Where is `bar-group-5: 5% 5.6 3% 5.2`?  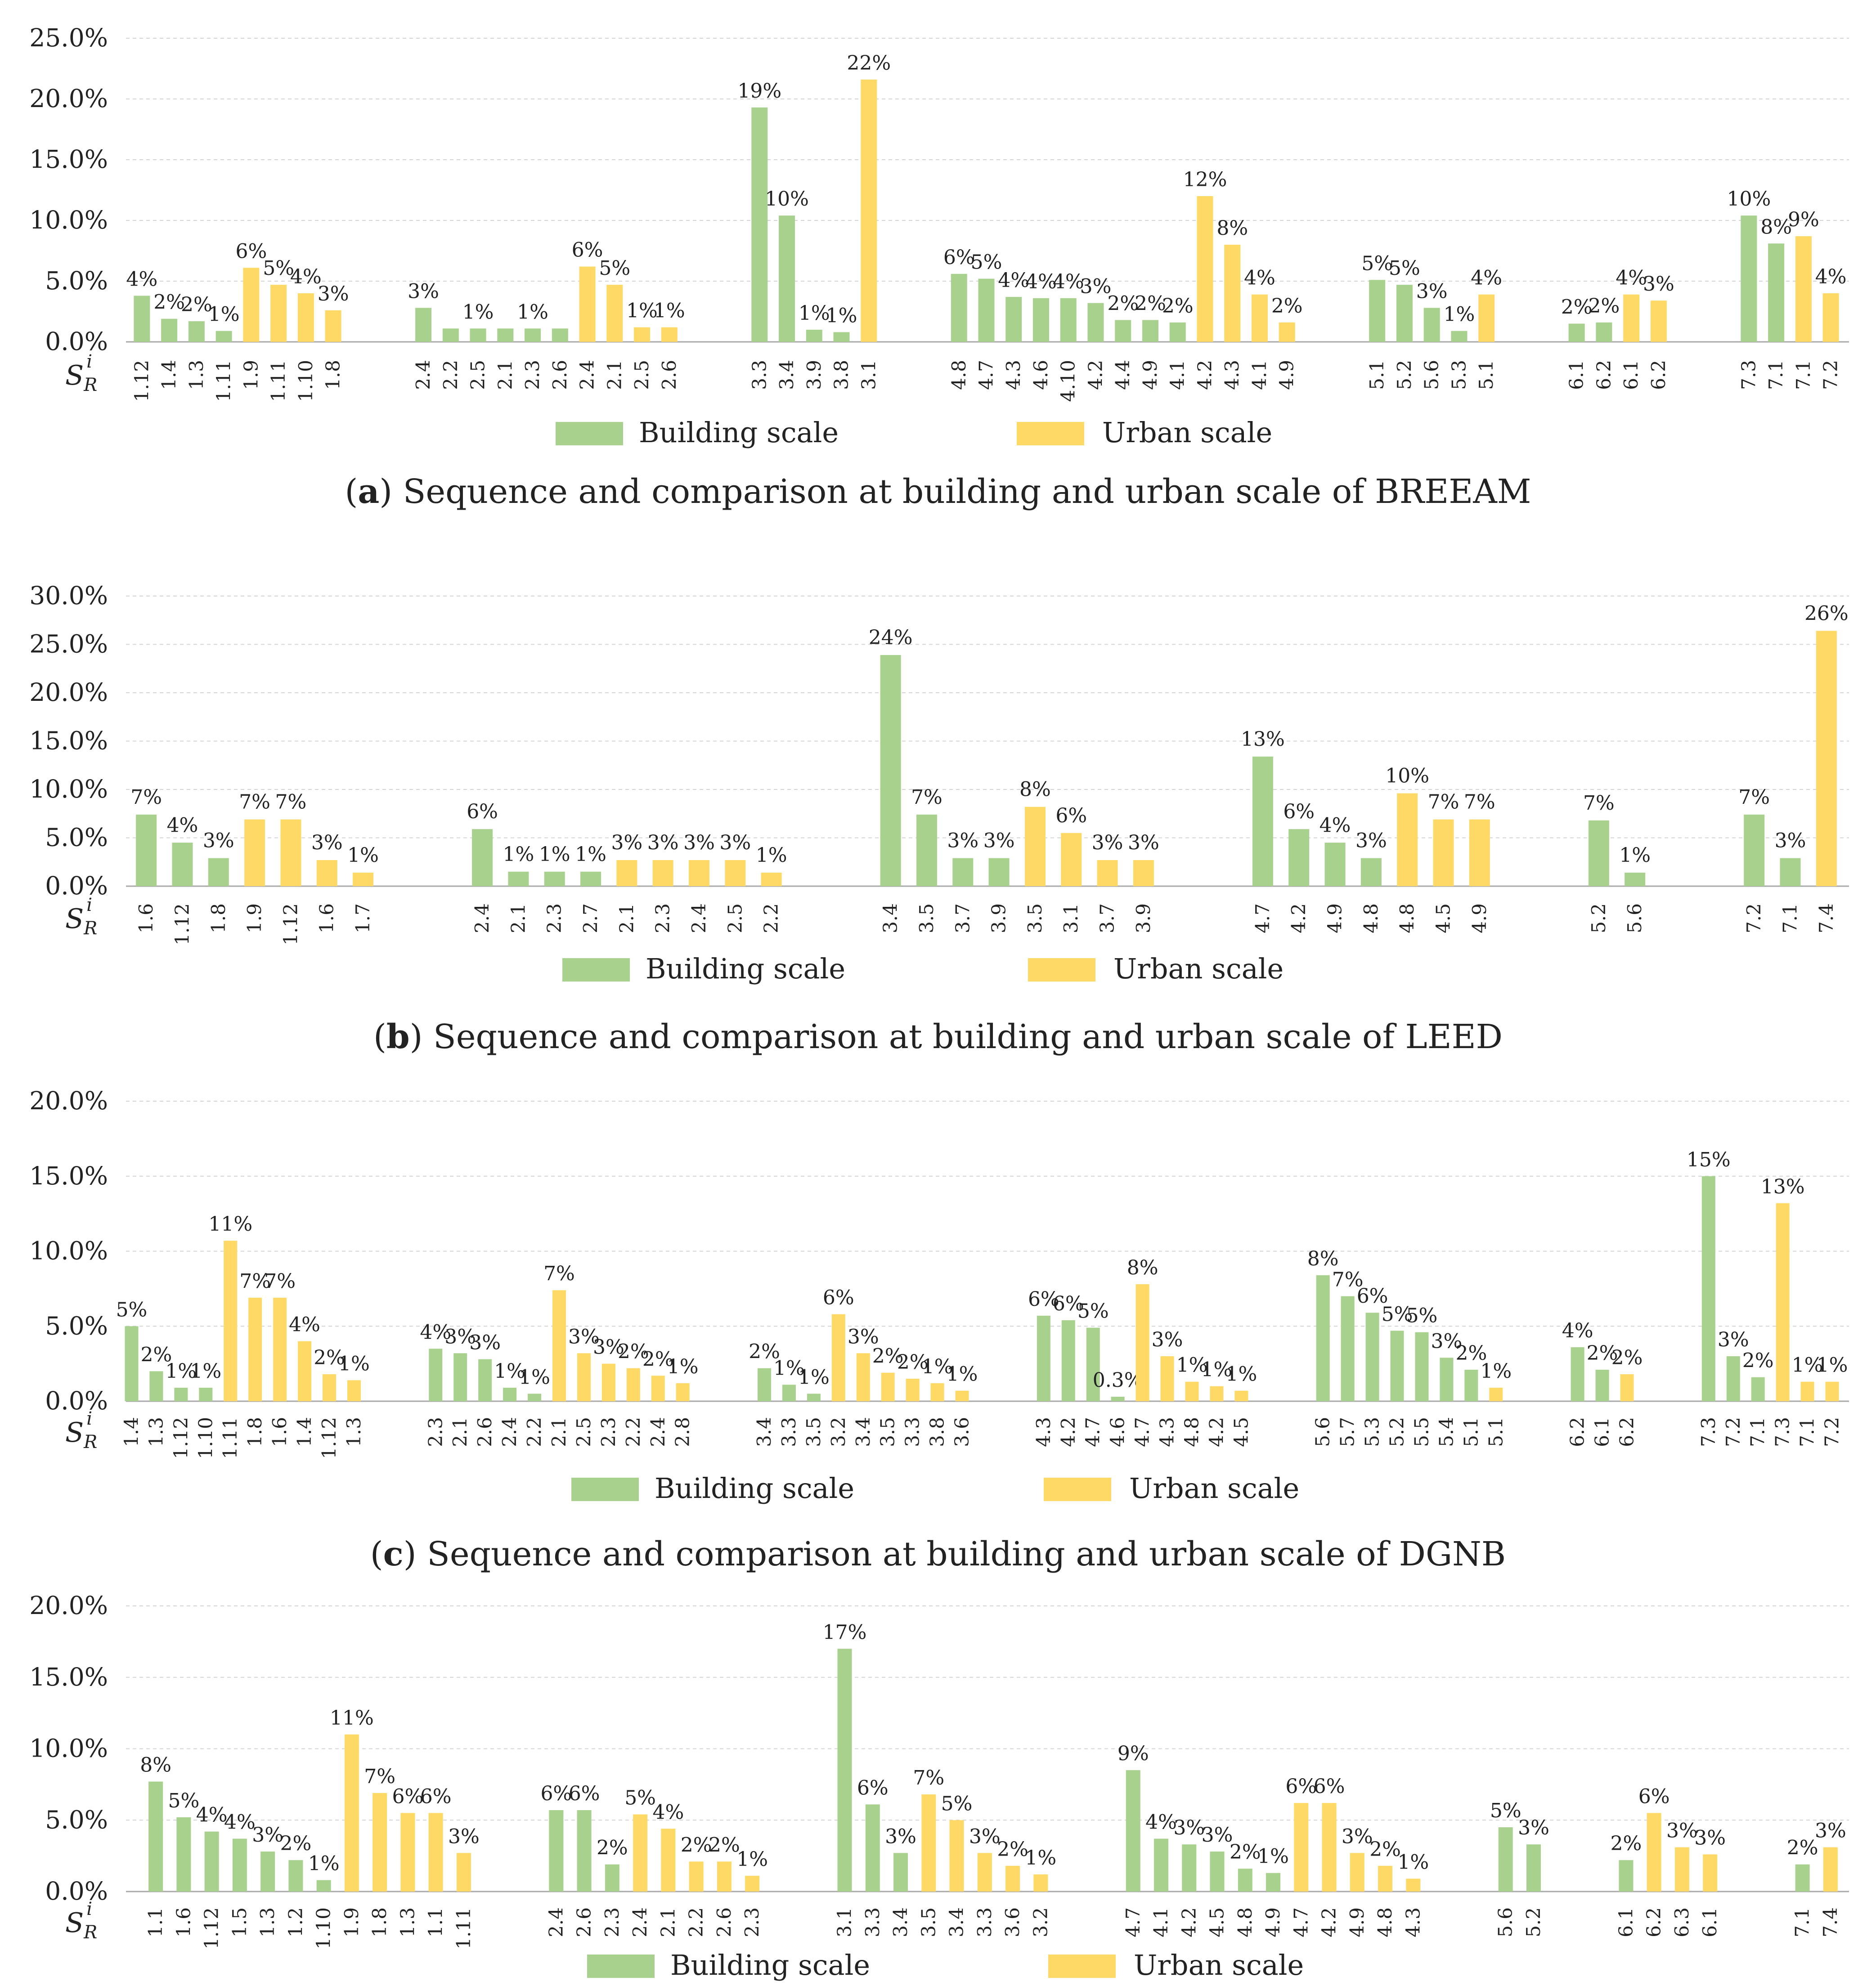
bar-group-5: 5% 5.6 3% 5.2 is located at coordinates (1519, 1868).